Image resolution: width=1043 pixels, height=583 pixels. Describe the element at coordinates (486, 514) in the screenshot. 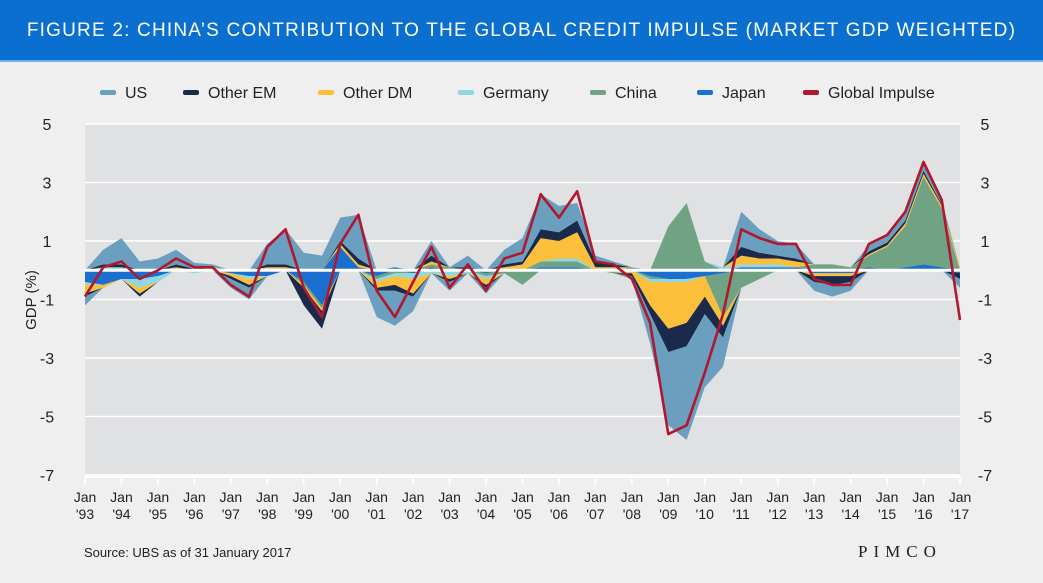

I see `x-tick-label: '04` at that location.